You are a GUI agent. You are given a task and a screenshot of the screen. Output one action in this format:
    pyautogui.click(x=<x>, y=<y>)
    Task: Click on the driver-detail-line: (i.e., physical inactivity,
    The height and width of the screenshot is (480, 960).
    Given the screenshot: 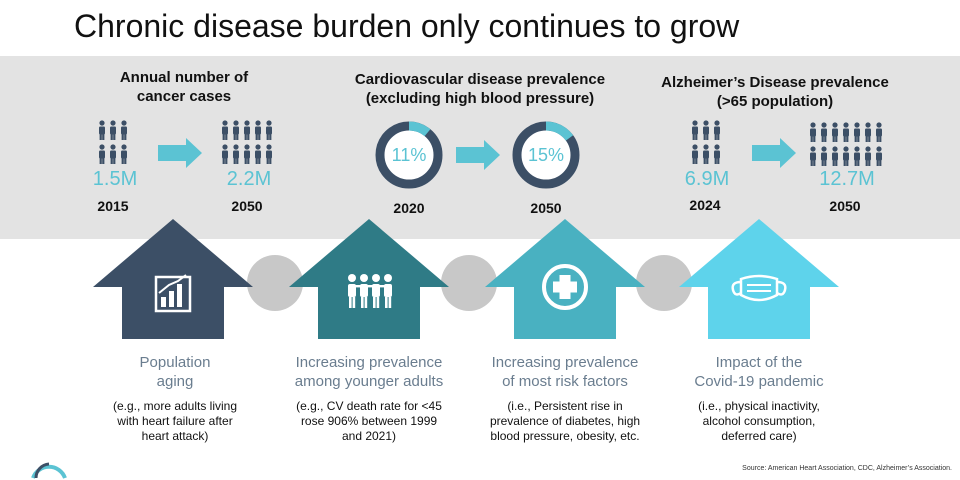 What is the action you would take?
    pyautogui.click(x=759, y=406)
    